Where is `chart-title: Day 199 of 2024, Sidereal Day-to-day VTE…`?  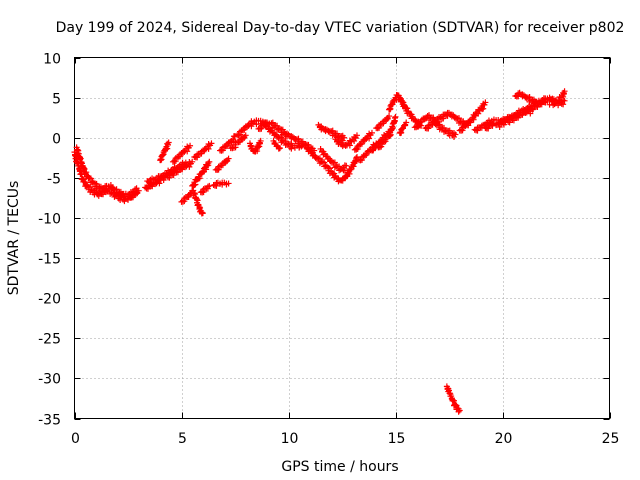
chart-title: Day 199 of 2024, Sidereal Day-to-day VTE… is located at coordinates (340, 28).